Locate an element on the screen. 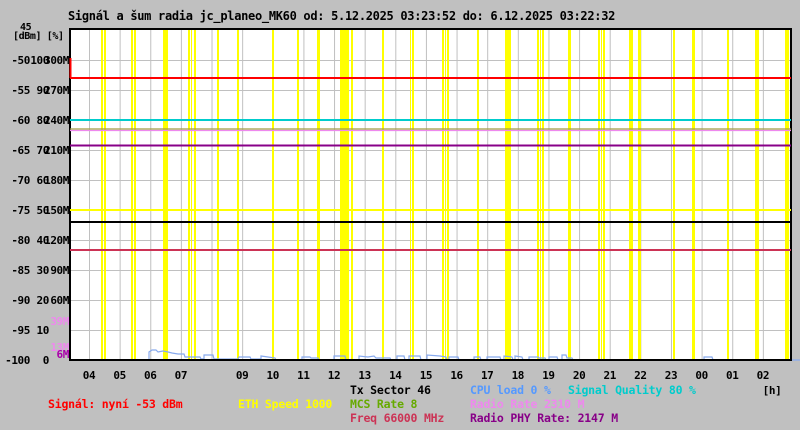 Image resolution: width=800 pixels, height=430 pixels. y-axis-label: -85 is located at coordinates (20, 270).